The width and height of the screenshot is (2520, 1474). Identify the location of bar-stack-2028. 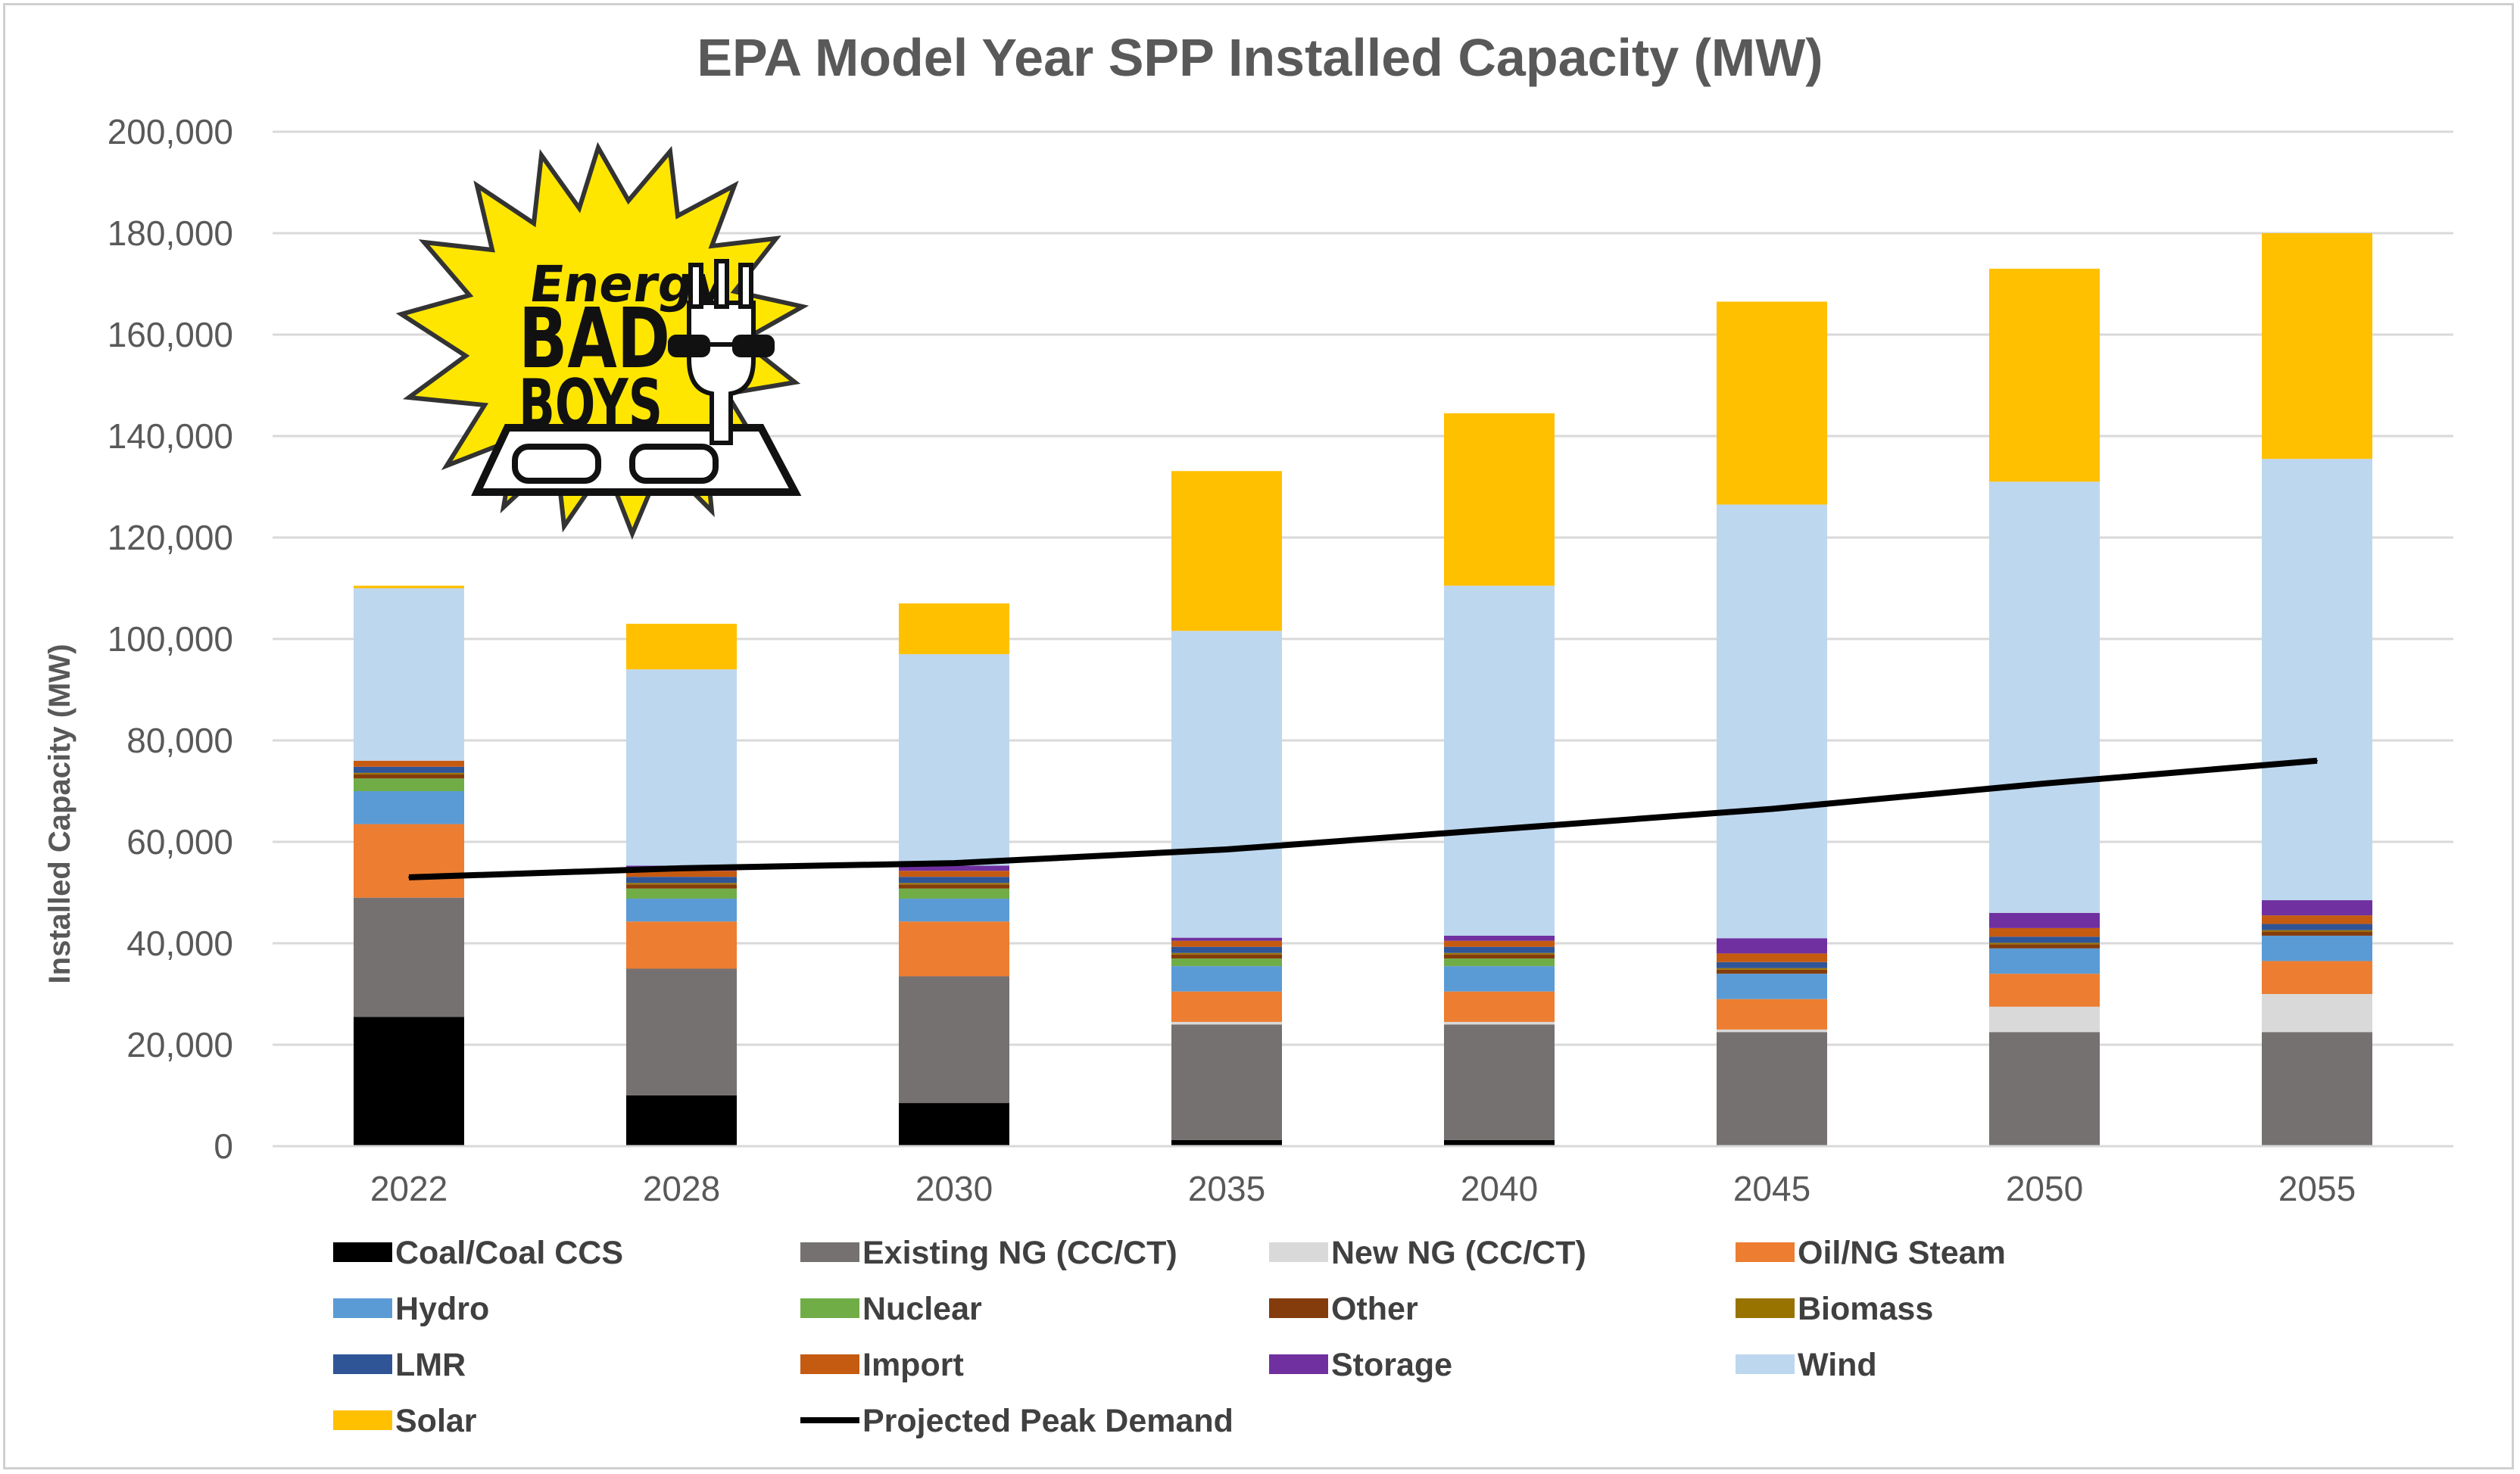
(681, 884).